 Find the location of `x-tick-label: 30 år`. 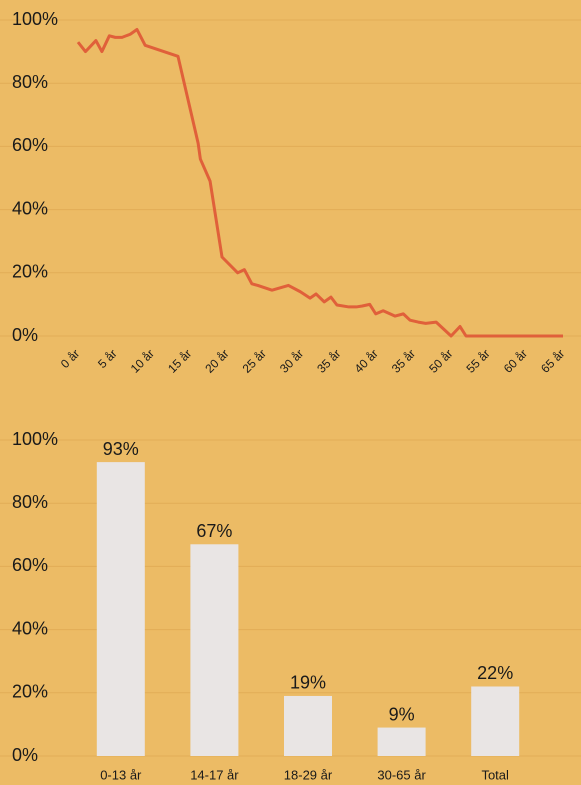

x-tick-label: 30 år is located at coordinates (291, 360).